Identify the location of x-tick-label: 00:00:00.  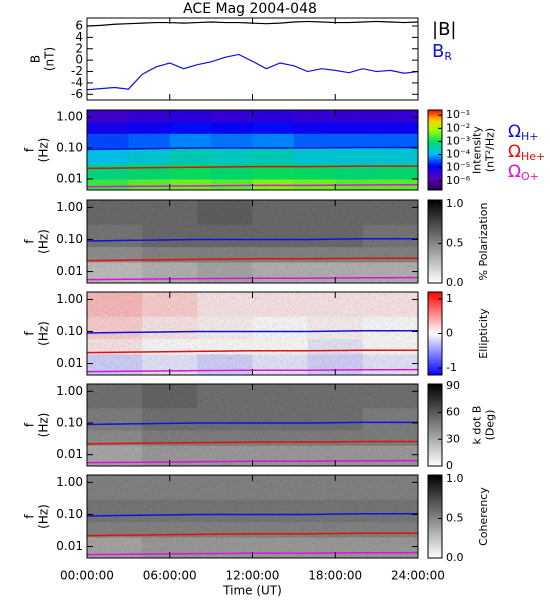
(87, 576).